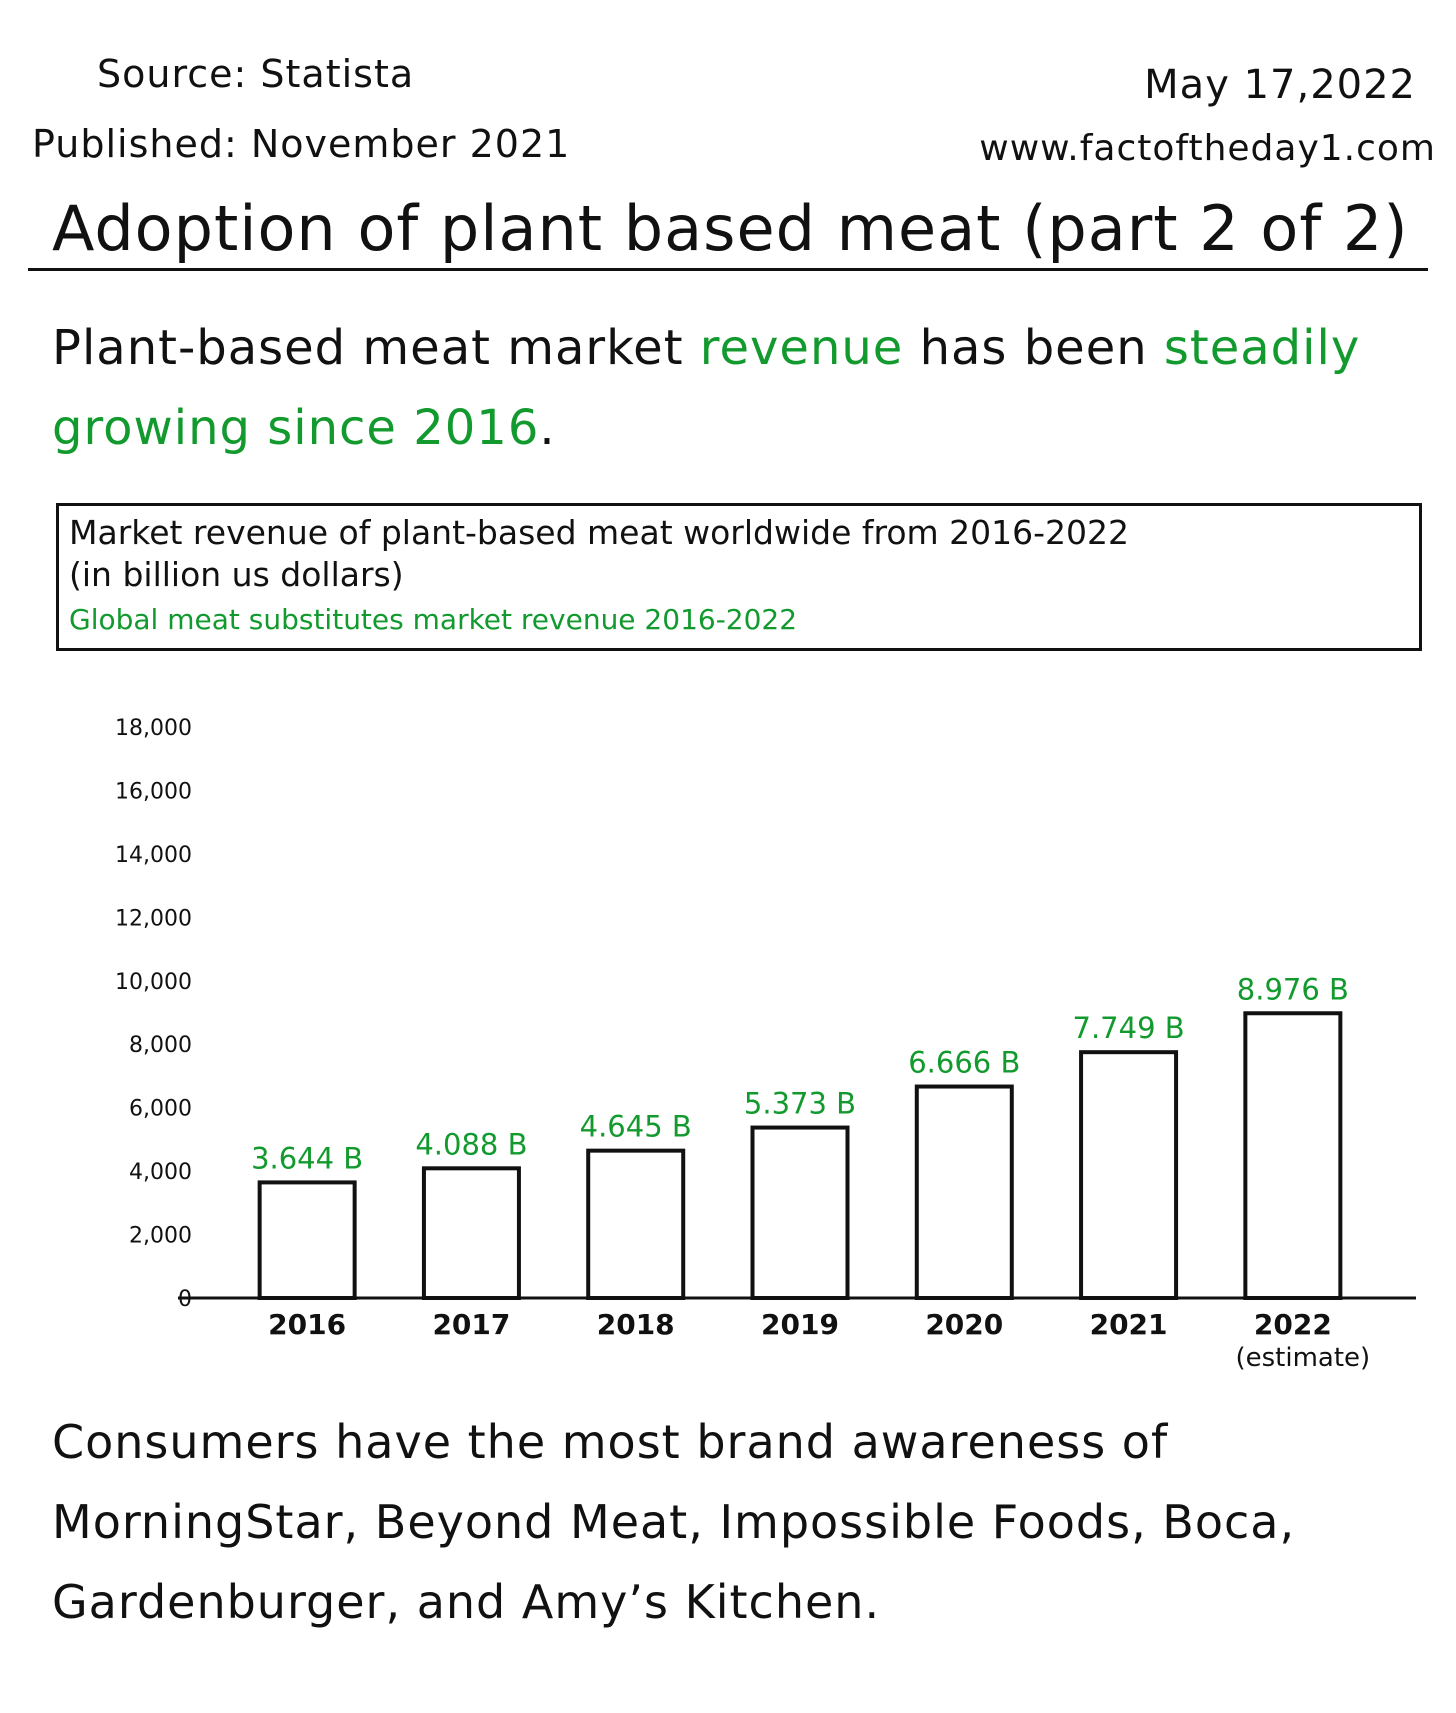 Image resolution: width=1456 pixels, height=1713 pixels. What do you see at coordinates (801, 348) in the screenshot?
I see `lead-highlight-revenue: revenue` at bounding box center [801, 348].